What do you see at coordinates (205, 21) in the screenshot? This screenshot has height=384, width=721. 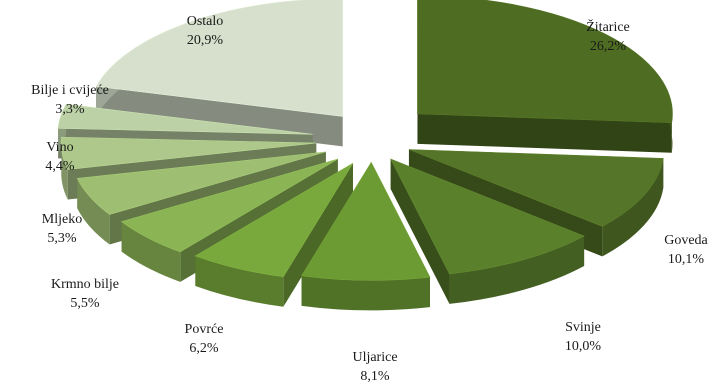 I see `slice-label-ostalo: Ostalo` at bounding box center [205, 21].